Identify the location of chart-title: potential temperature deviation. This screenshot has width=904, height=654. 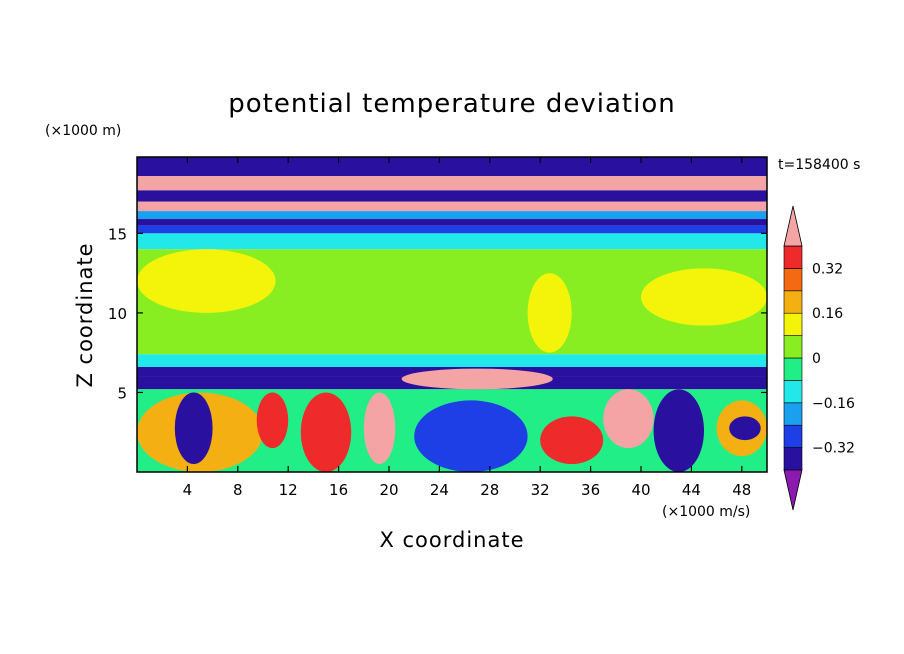
(451, 104).